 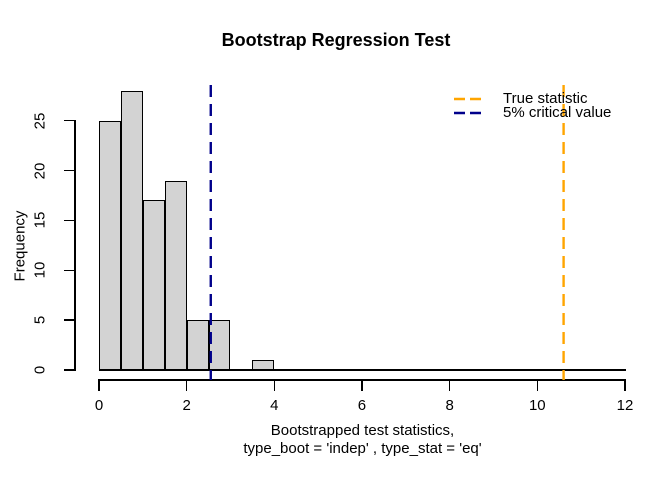 I want to click on y-tick-label: 25, so click(x=40, y=121).